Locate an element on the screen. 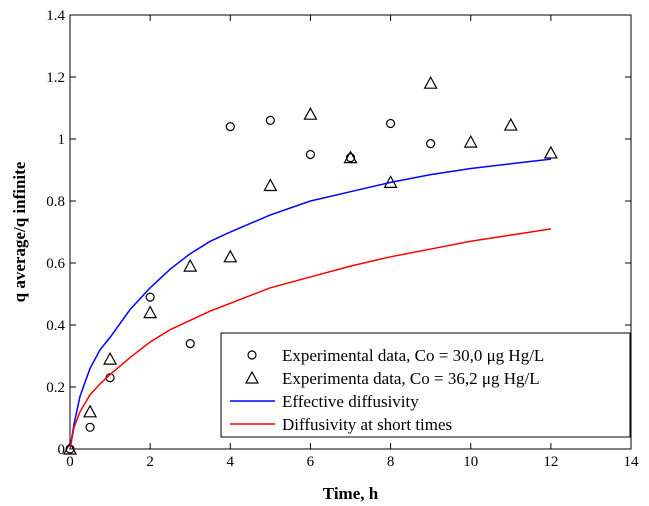 This screenshot has height=506, width=649. legend-label: Experimenta data, Co = 36,2 μg Hg/L is located at coordinates (411, 378).